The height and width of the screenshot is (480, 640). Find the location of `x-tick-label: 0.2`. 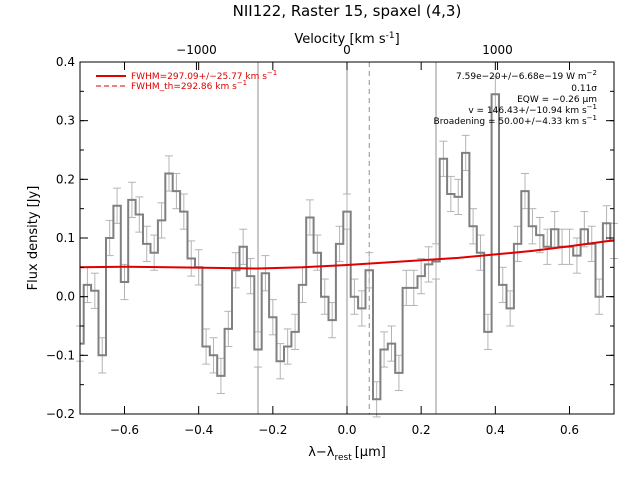

x-tick-label: 0.2 is located at coordinates (421, 430).